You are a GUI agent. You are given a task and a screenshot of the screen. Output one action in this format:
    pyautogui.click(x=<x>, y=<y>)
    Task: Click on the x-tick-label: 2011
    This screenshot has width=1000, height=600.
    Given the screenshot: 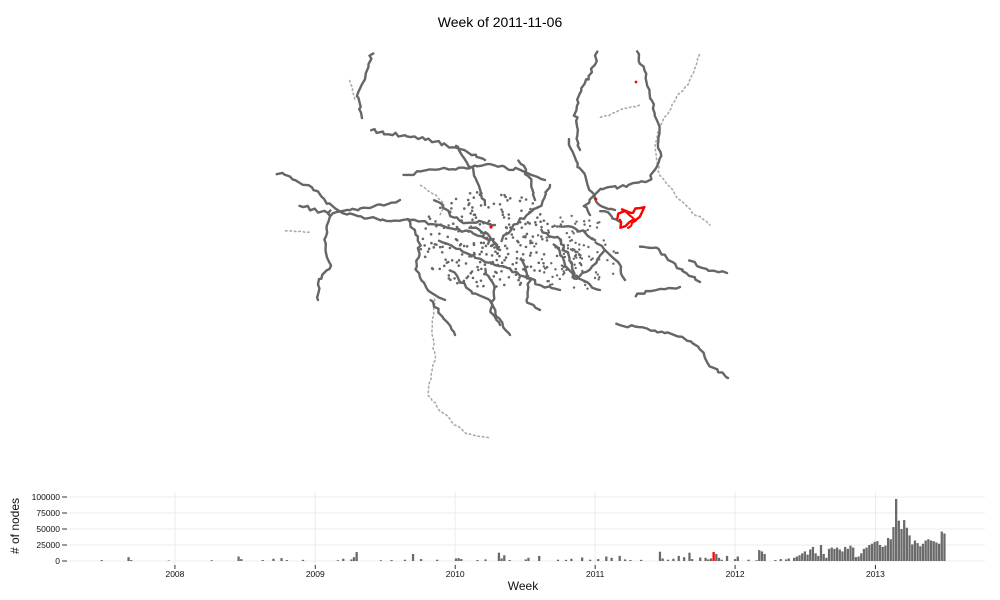 What is the action you would take?
    pyautogui.click(x=595, y=574)
    